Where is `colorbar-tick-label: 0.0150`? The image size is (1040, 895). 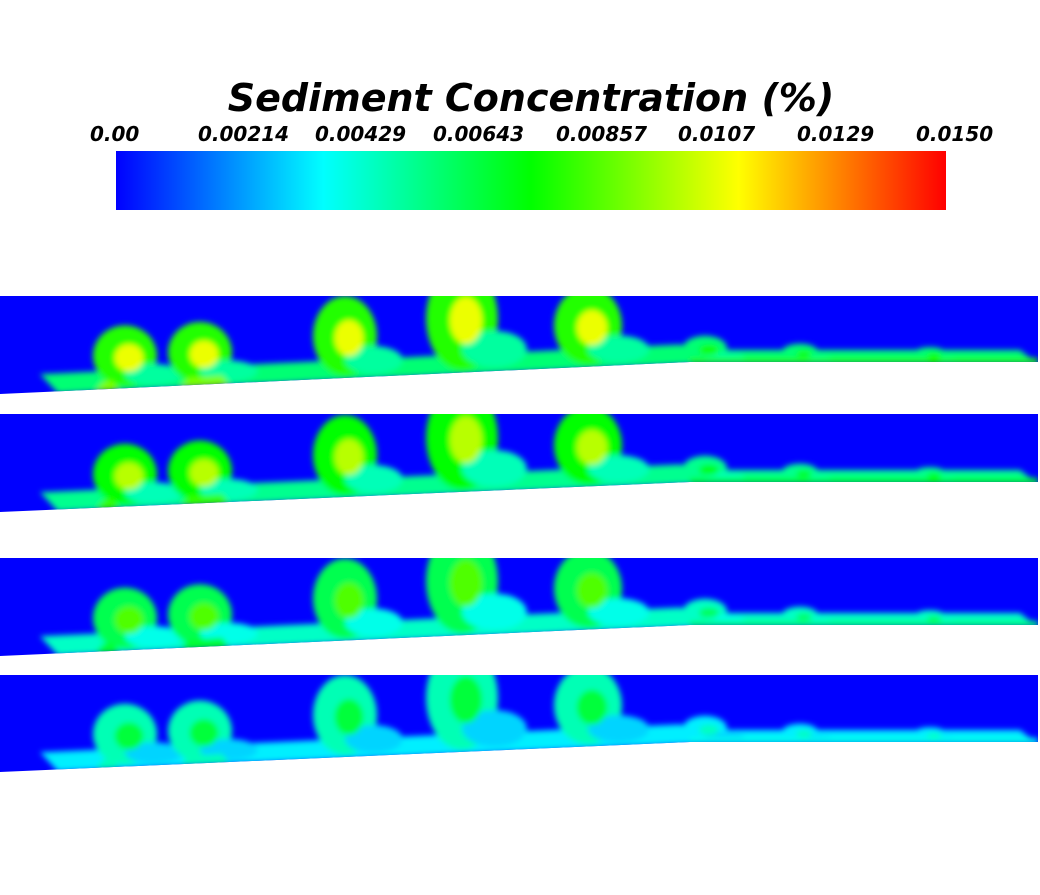 colorbar-tick-label: 0.0150 is located at coordinates (955, 134).